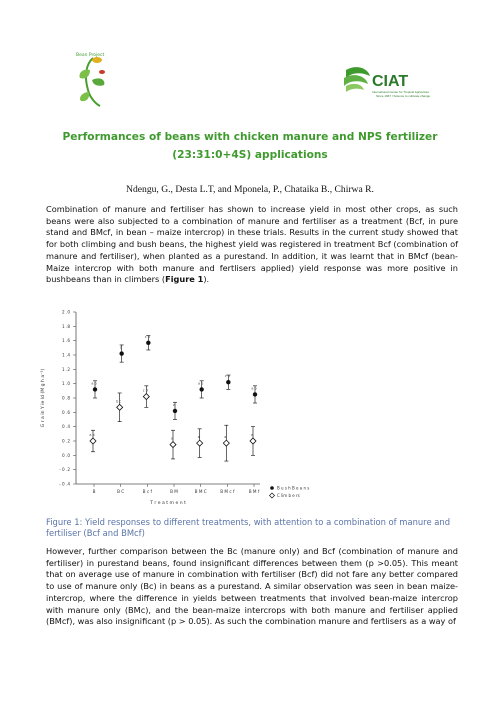 The width and height of the screenshot is (500, 707). What do you see at coordinates (66, 441) in the screenshot?
I see `y-tick-label: 0 .2` at bounding box center [66, 441].